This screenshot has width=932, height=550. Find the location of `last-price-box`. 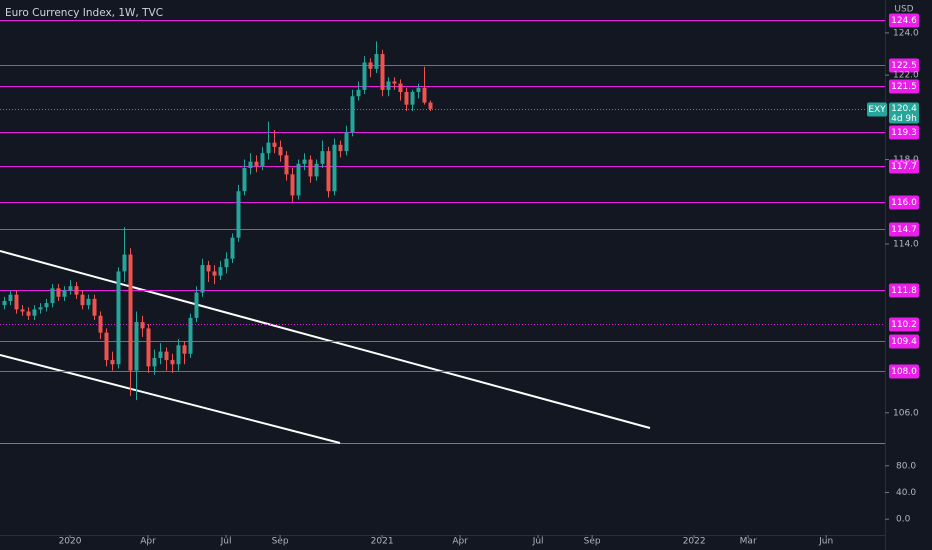

last-price-box is located at coordinates (904, 113).